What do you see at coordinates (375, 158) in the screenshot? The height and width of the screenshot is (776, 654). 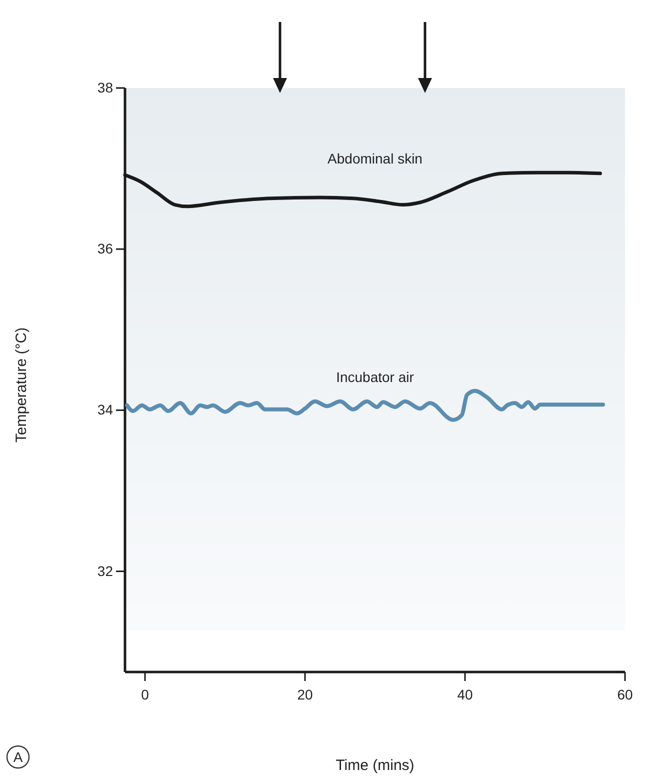 I see `text: Abdominal skin` at bounding box center [375, 158].